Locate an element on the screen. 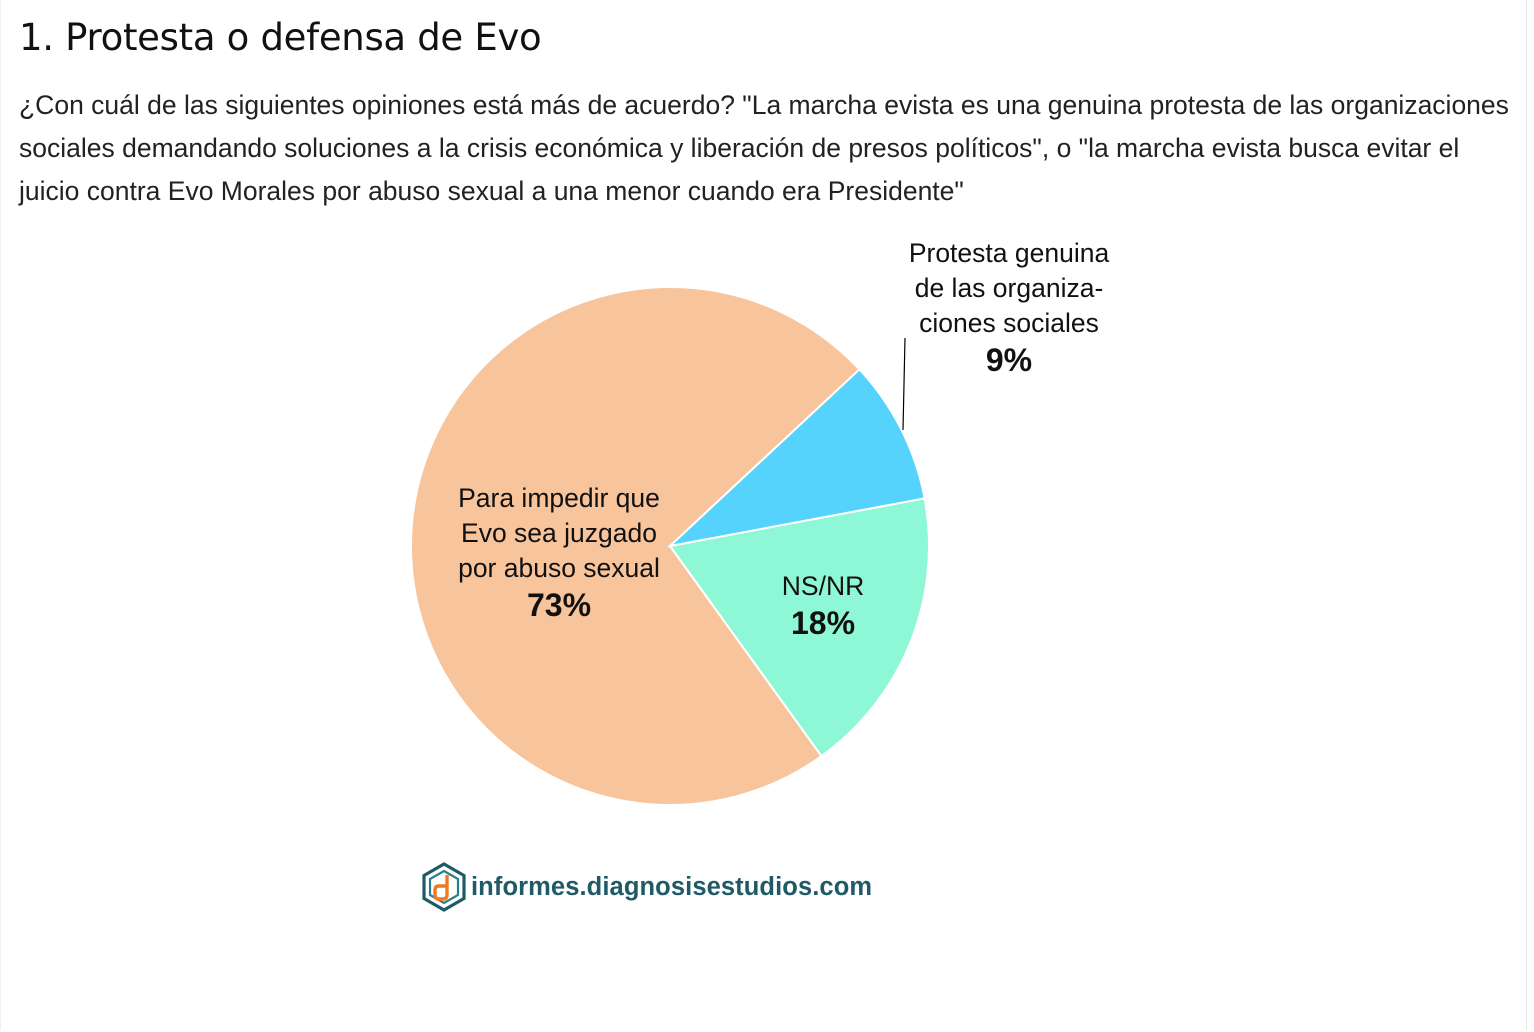 The height and width of the screenshot is (1032, 1534). slice-label-2-line-2: ciones sociales is located at coordinates (1009, 323).